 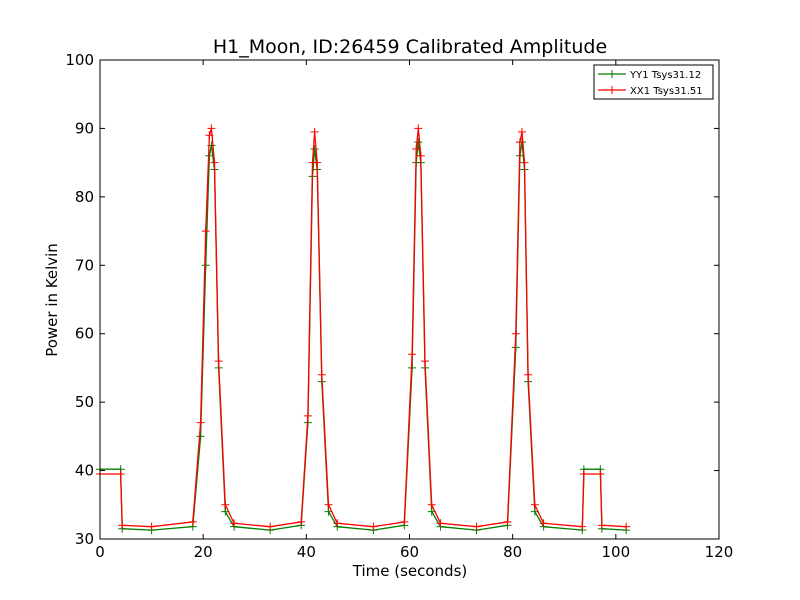 What do you see at coordinates (84, 402) in the screenshot?
I see `y-tick-label: 50` at bounding box center [84, 402].